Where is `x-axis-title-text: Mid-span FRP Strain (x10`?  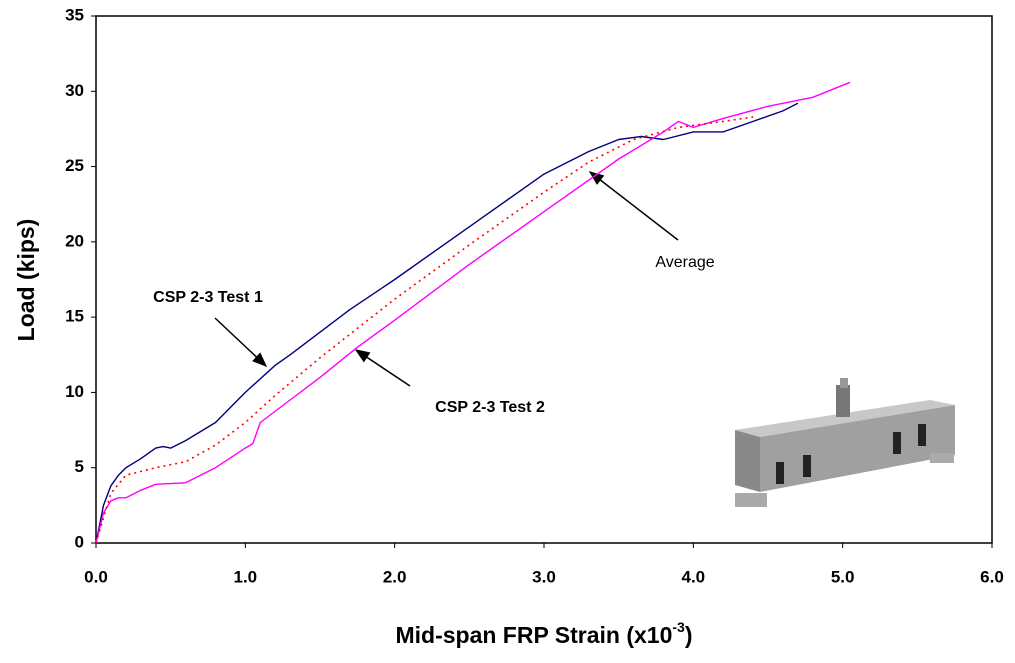 x-axis-title-text: Mid-span FRP Strain (x10 is located at coordinates (533, 635).